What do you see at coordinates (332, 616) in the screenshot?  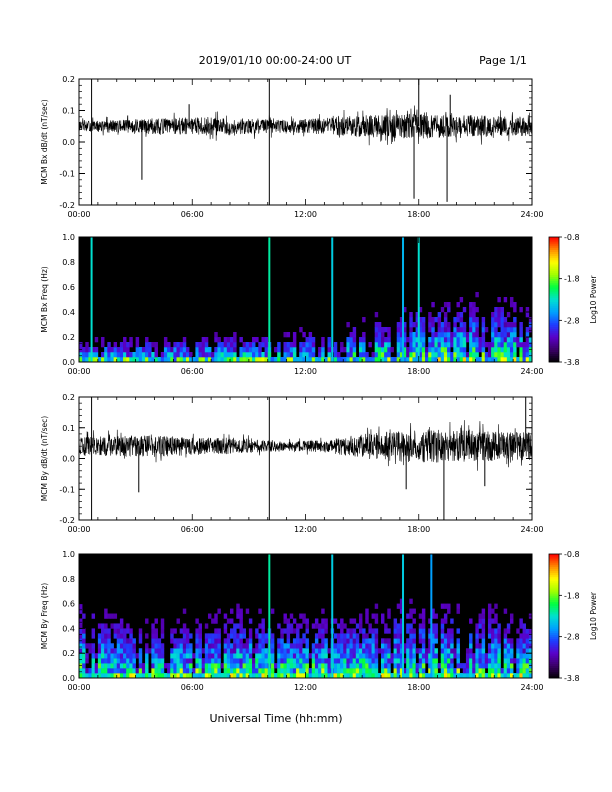 I see `broadband-event` at bounding box center [332, 616].